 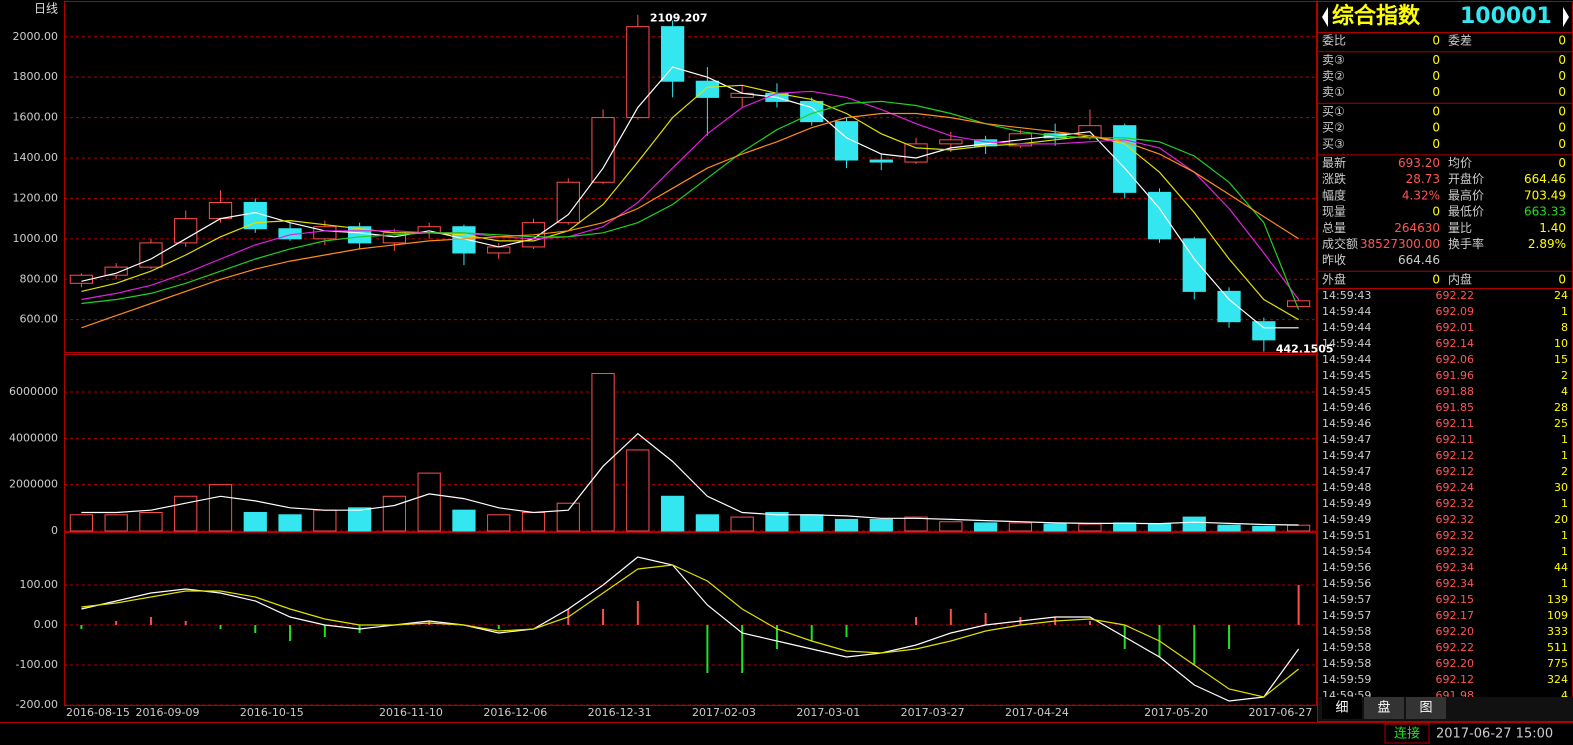 I want to click on y-tick-label: 1800.00, so click(x=36, y=76).